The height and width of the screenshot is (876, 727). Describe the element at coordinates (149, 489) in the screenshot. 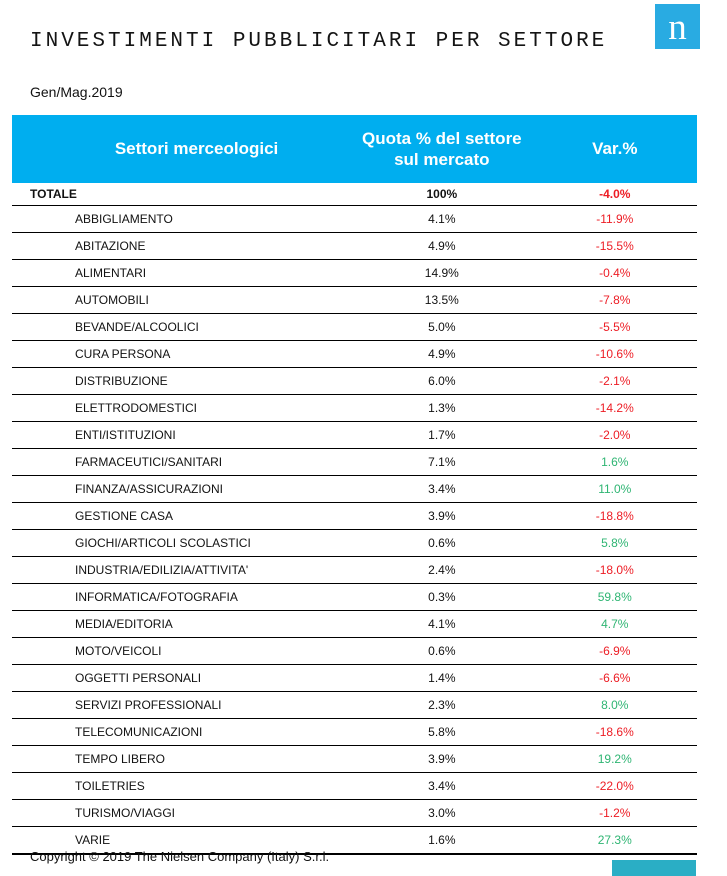

I see `sector-cell: FINANZA/ASSICURAZIONI` at that location.